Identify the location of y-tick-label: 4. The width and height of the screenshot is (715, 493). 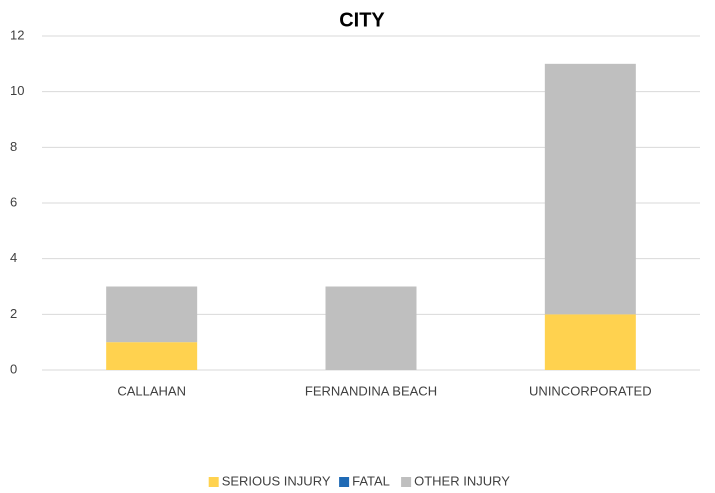
(13, 257).